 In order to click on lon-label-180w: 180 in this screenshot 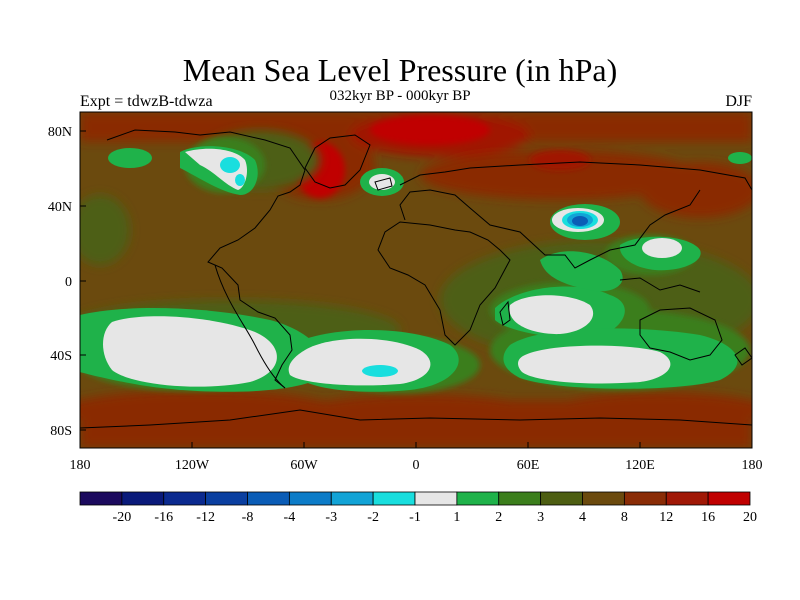, I will do `click(80, 465)`.